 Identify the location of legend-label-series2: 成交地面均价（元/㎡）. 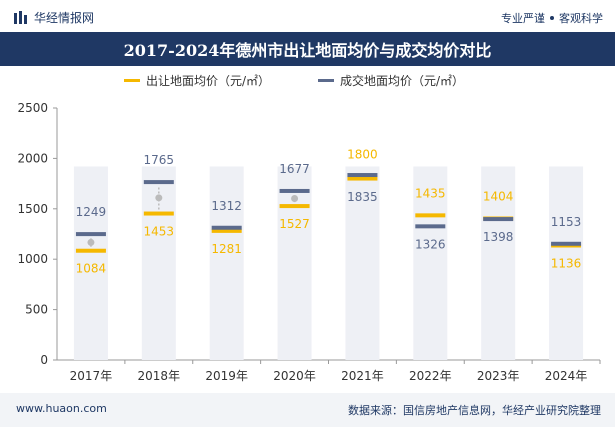
(402, 81).